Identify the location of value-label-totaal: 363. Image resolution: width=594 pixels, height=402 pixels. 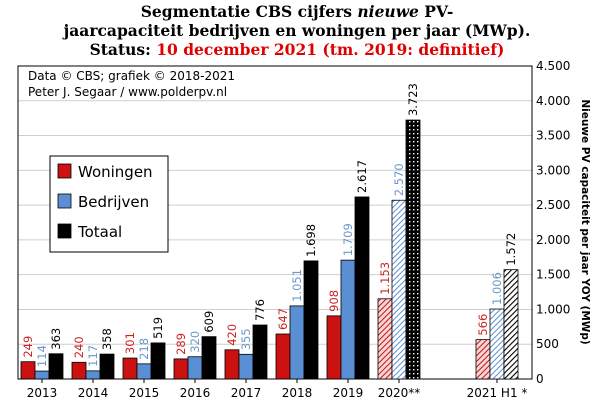
(56, 339).